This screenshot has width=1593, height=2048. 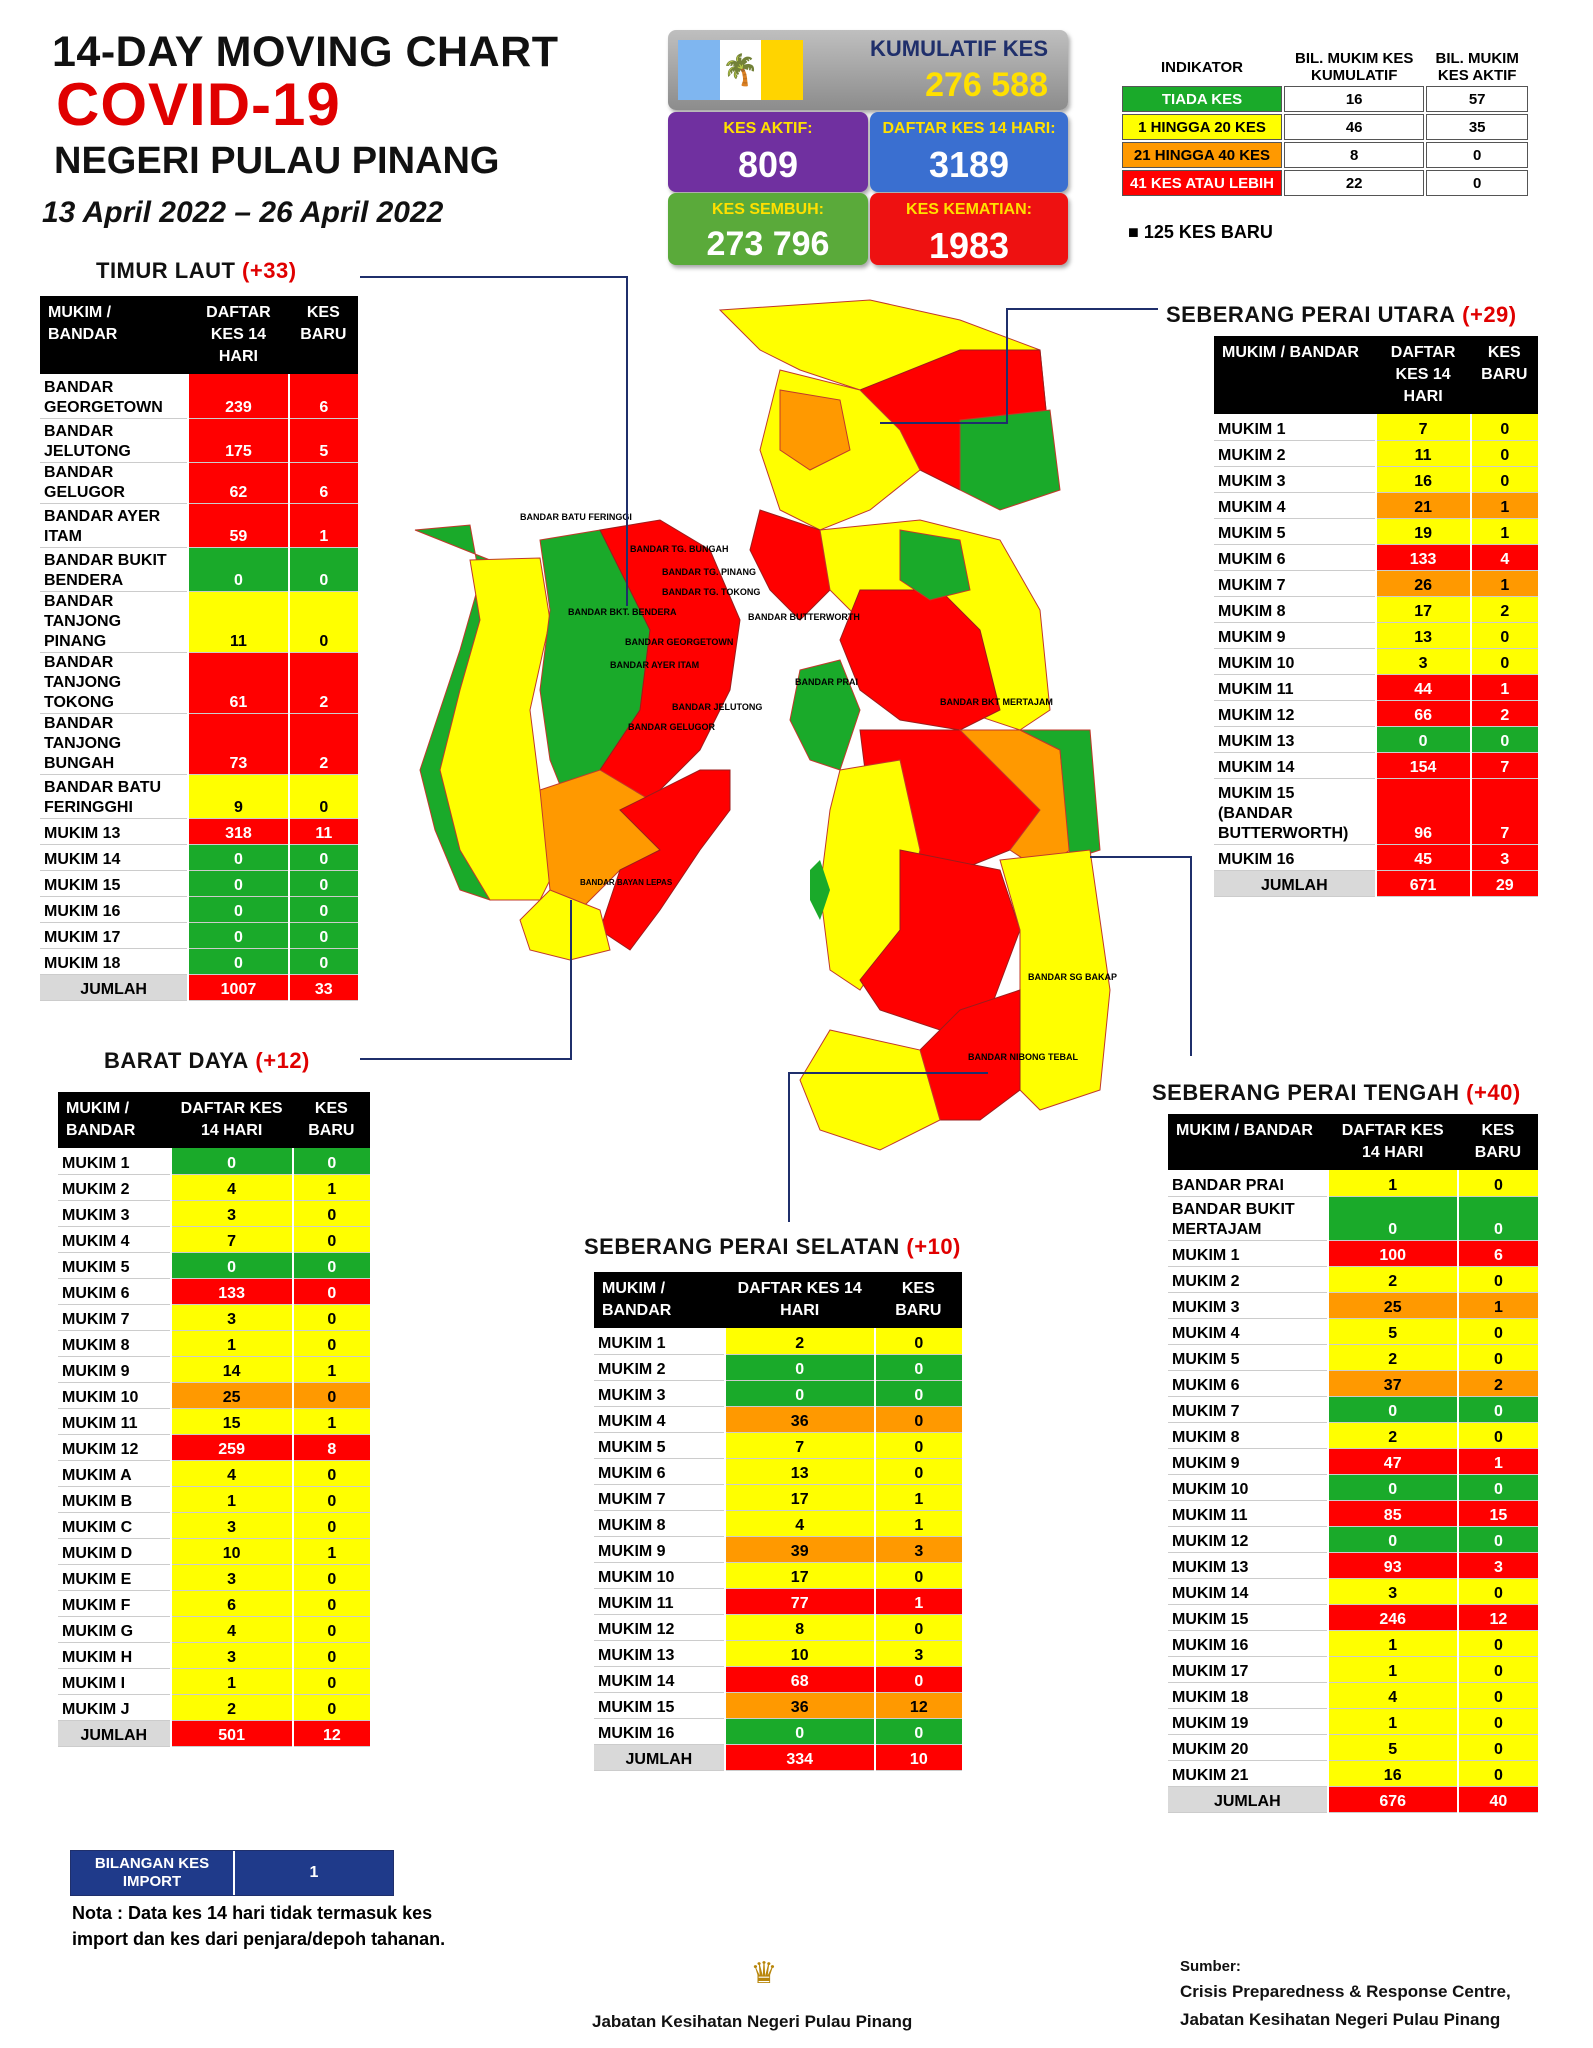 What do you see at coordinates (238, 831) in the screenshot?
I see `row-daftar-value: 318` at bounding box center [238, 831].